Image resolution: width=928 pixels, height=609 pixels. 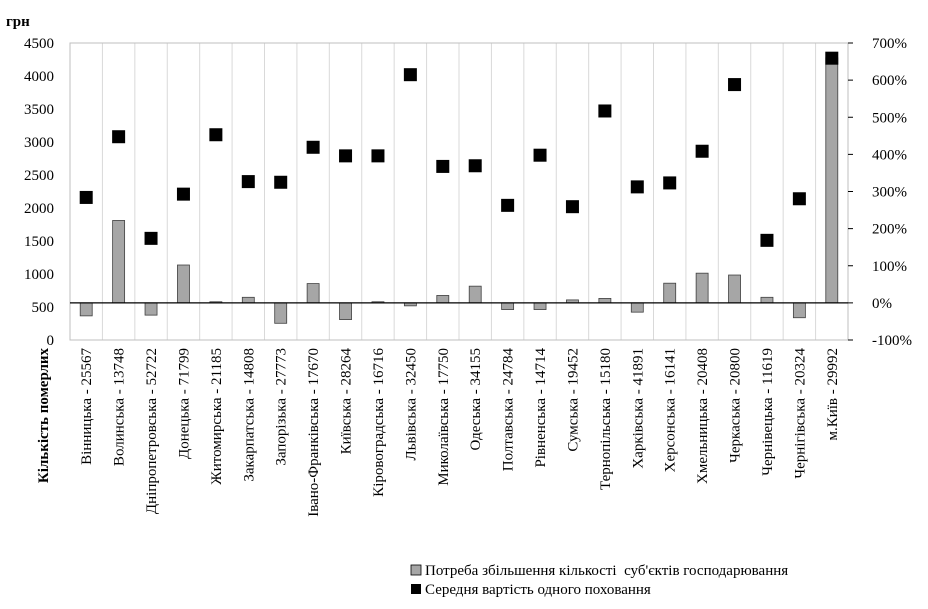 What do you see at coordinates (39, 242) in the screenshot?
I see `y-left-tick-label: 1500` at bounding box center [39, 242].